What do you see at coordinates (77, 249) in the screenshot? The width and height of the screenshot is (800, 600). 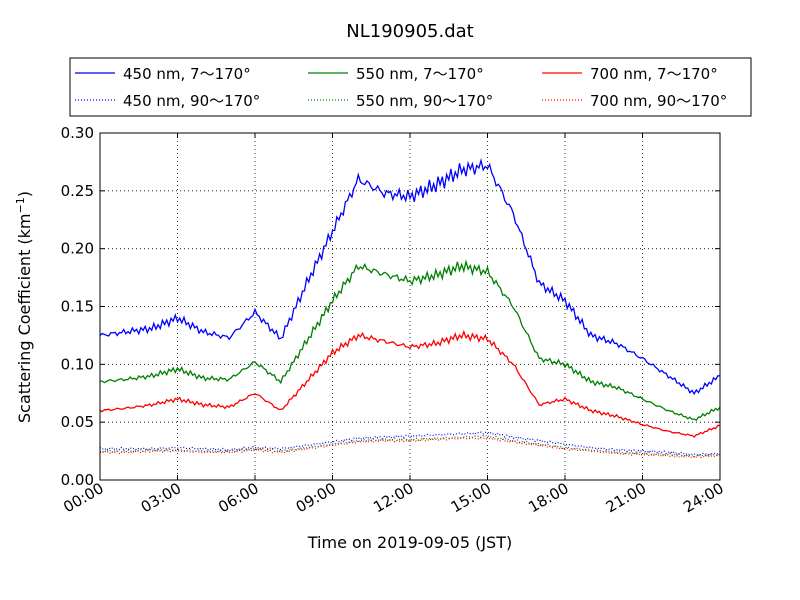 I see `y-tick-label: 0.20` at bounding box center [77, 249].